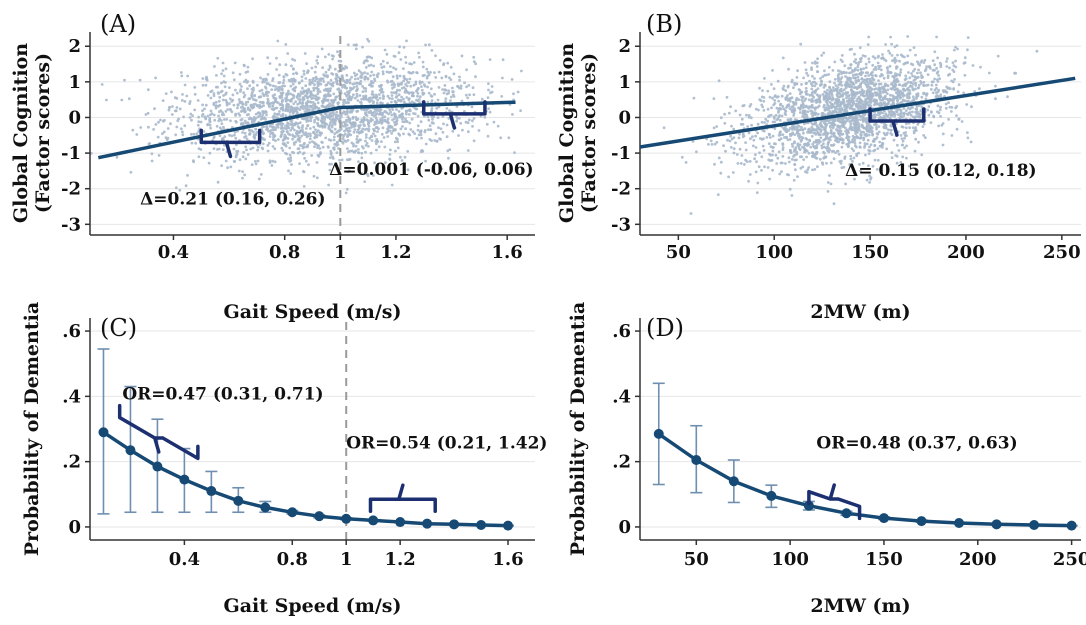 Image resolution: width=1086 pixels, height=625 pixels. What do you see at coordinates (184, 559) in the screenshot?
I see `x-tick-label: 0.4` at bounding box center [184, 559].